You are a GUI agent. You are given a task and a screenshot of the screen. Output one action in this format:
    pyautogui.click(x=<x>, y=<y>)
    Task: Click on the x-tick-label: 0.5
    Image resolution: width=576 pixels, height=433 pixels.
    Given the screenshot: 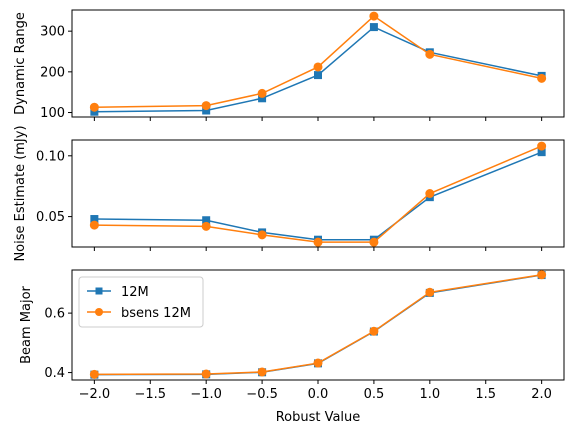 What is the action you would take?
    pyautogui.click(x=374, y=394)
    